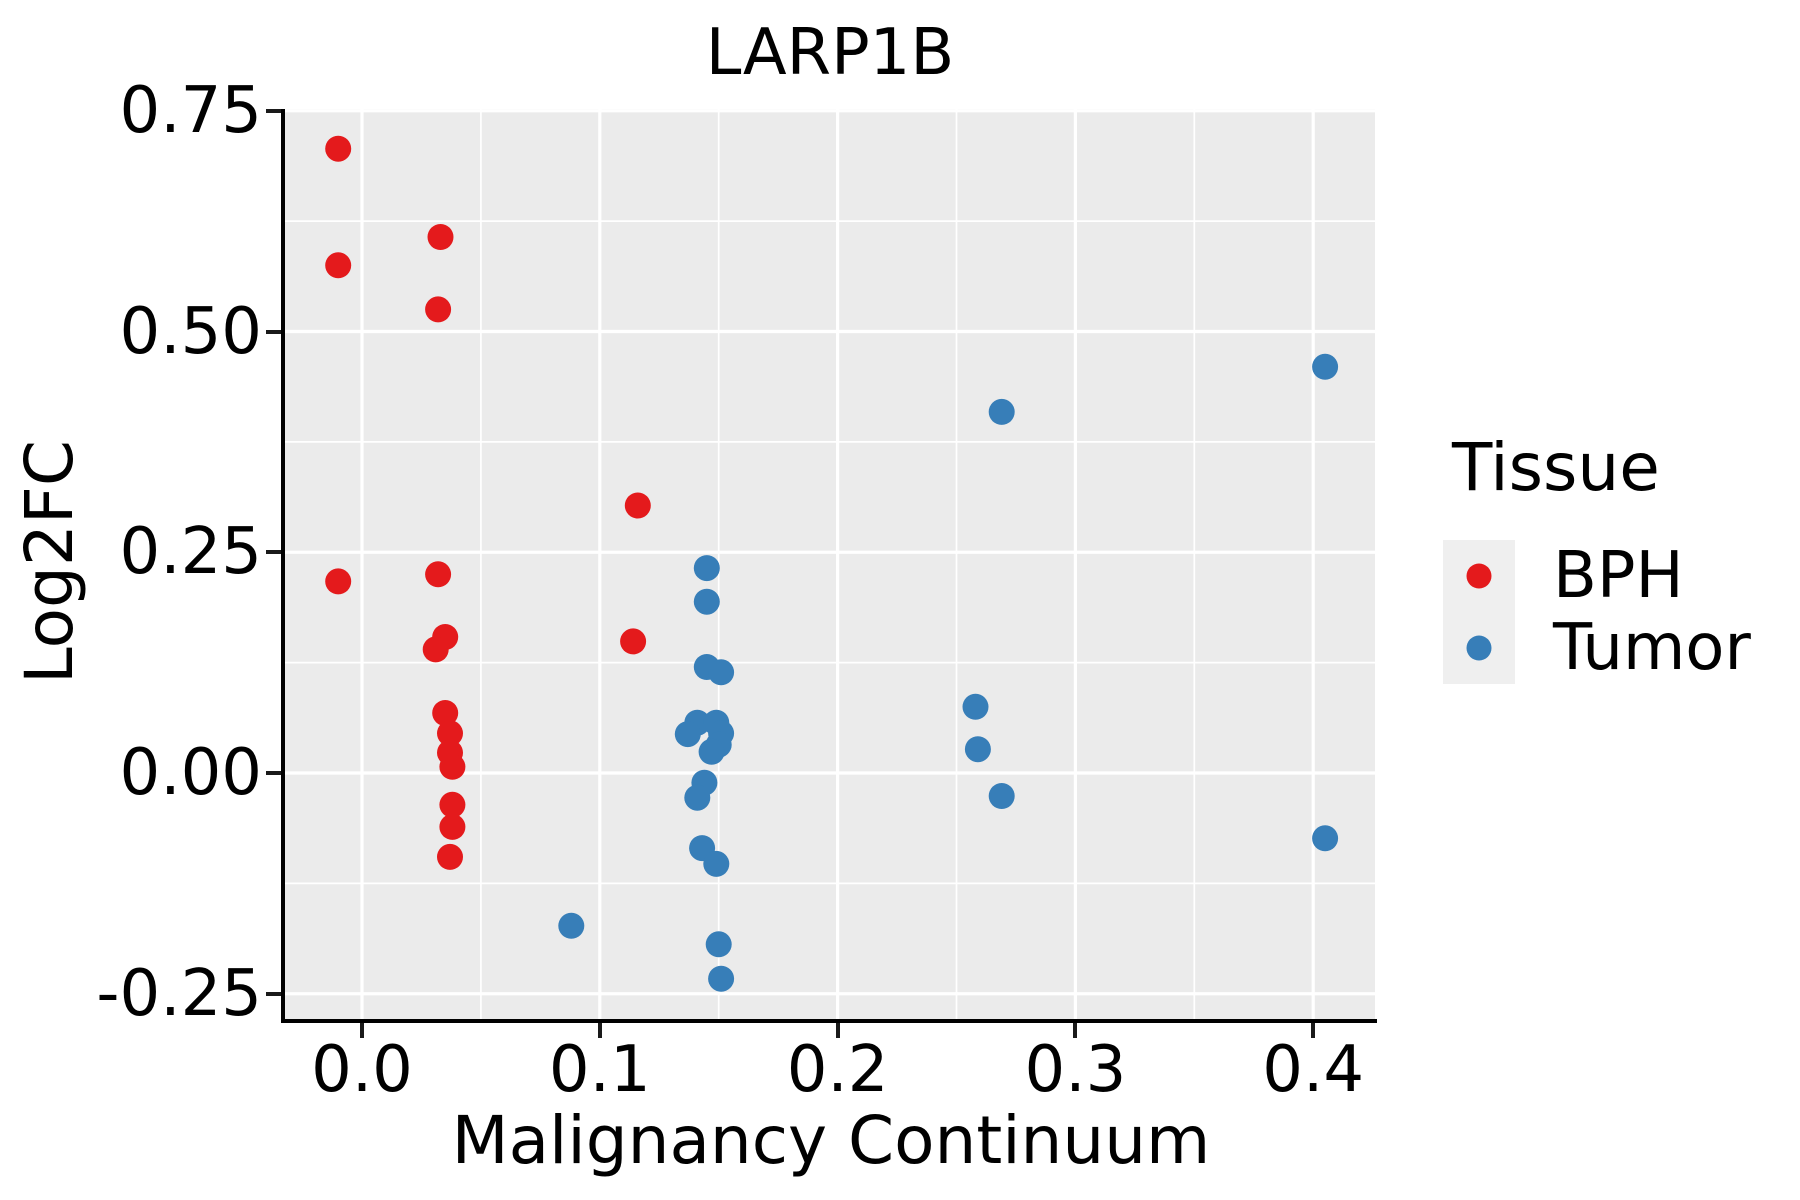 Image resolution: width=1800 pixels, height=1200 pixels. Describe the element at coordinates (191, 552) in the screenshot. I see `y-tick-label: 0.25` at that location.